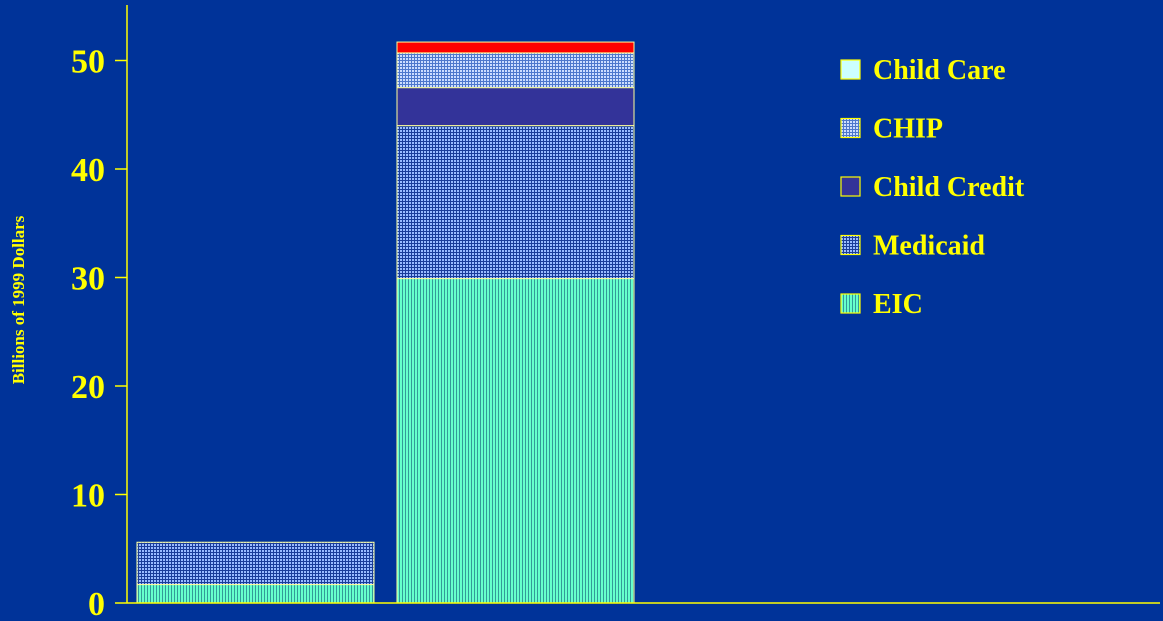 This screenshot has height=621, width=1163. Describe the element at coordinates (929, 246) in the screenshot. I see `legend-label: Medicaid` at that location.